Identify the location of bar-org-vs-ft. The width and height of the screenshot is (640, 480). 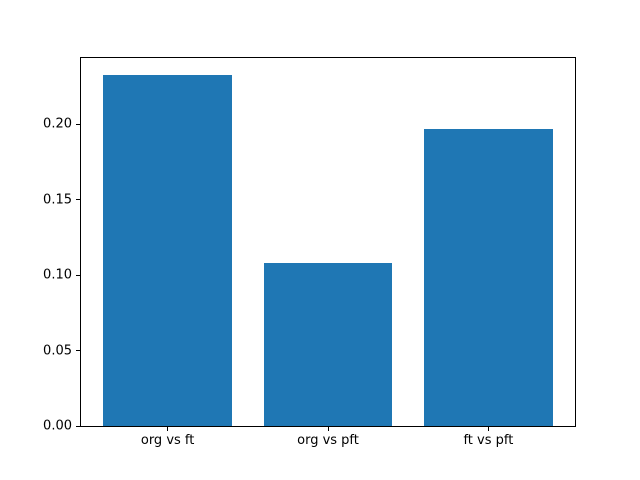
(167, 250).